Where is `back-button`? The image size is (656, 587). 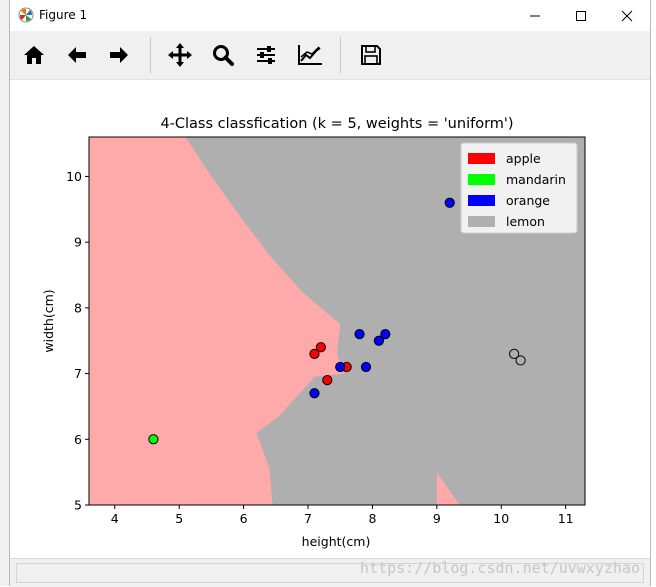 back-button is located at coordinates (77, 55).